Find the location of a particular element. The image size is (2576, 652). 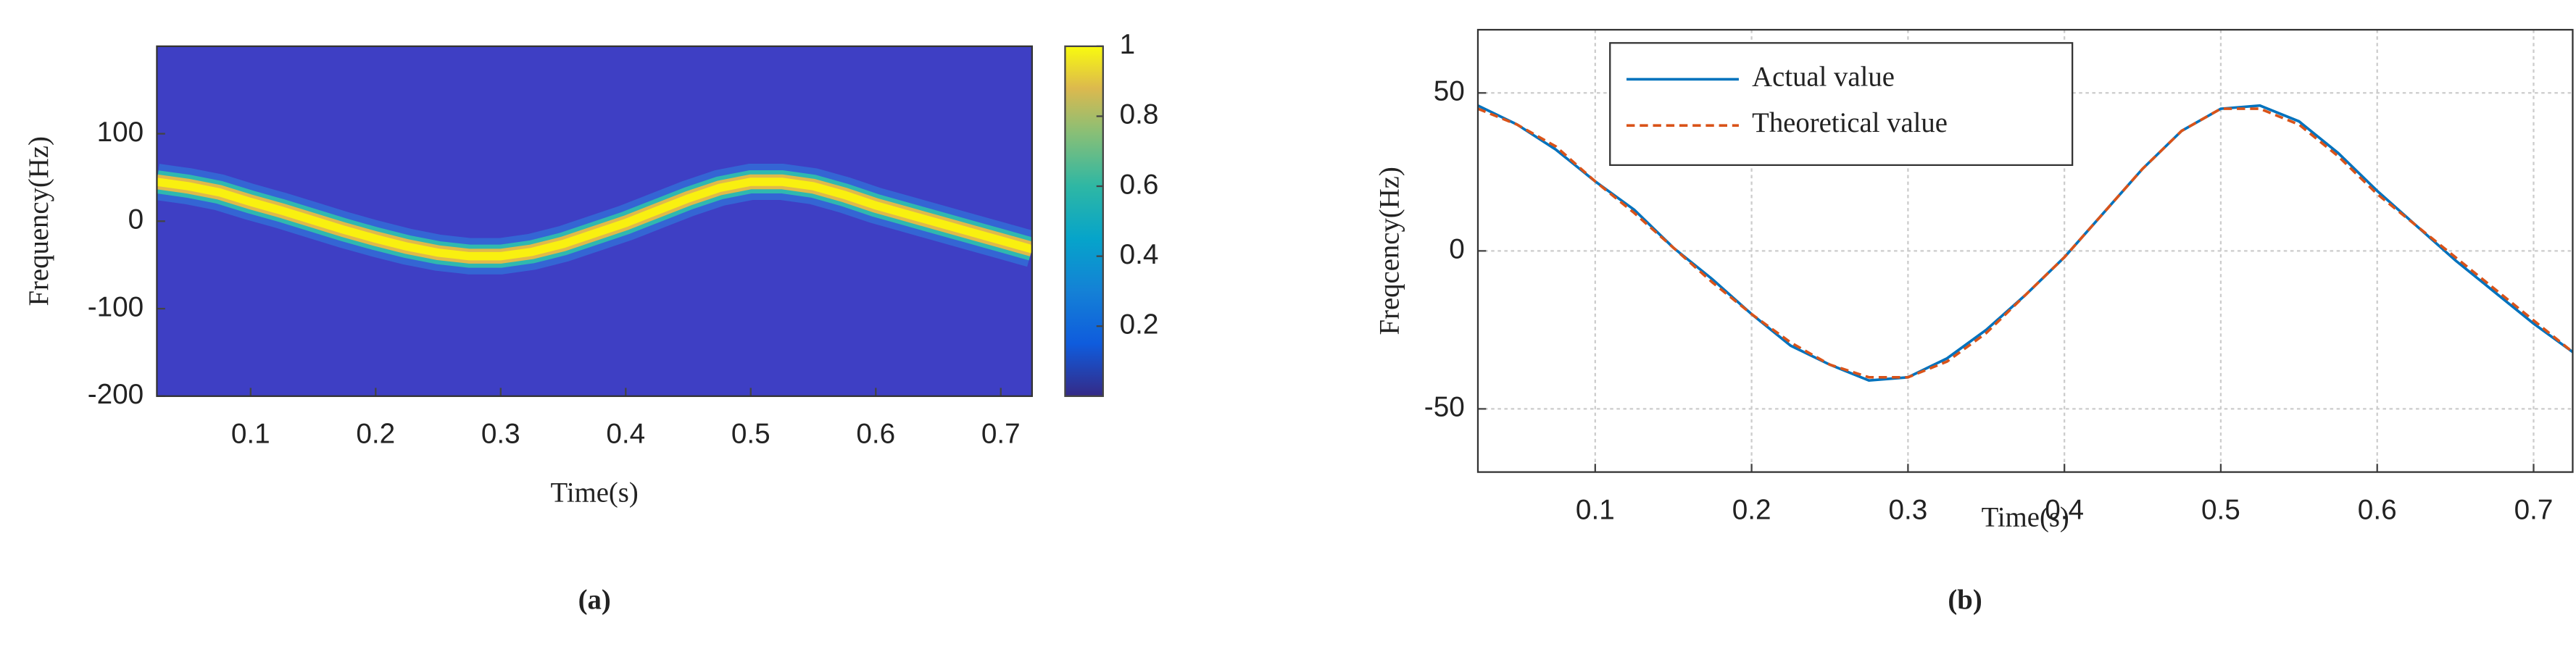

legend-box is located at coordinates (1841, 105).